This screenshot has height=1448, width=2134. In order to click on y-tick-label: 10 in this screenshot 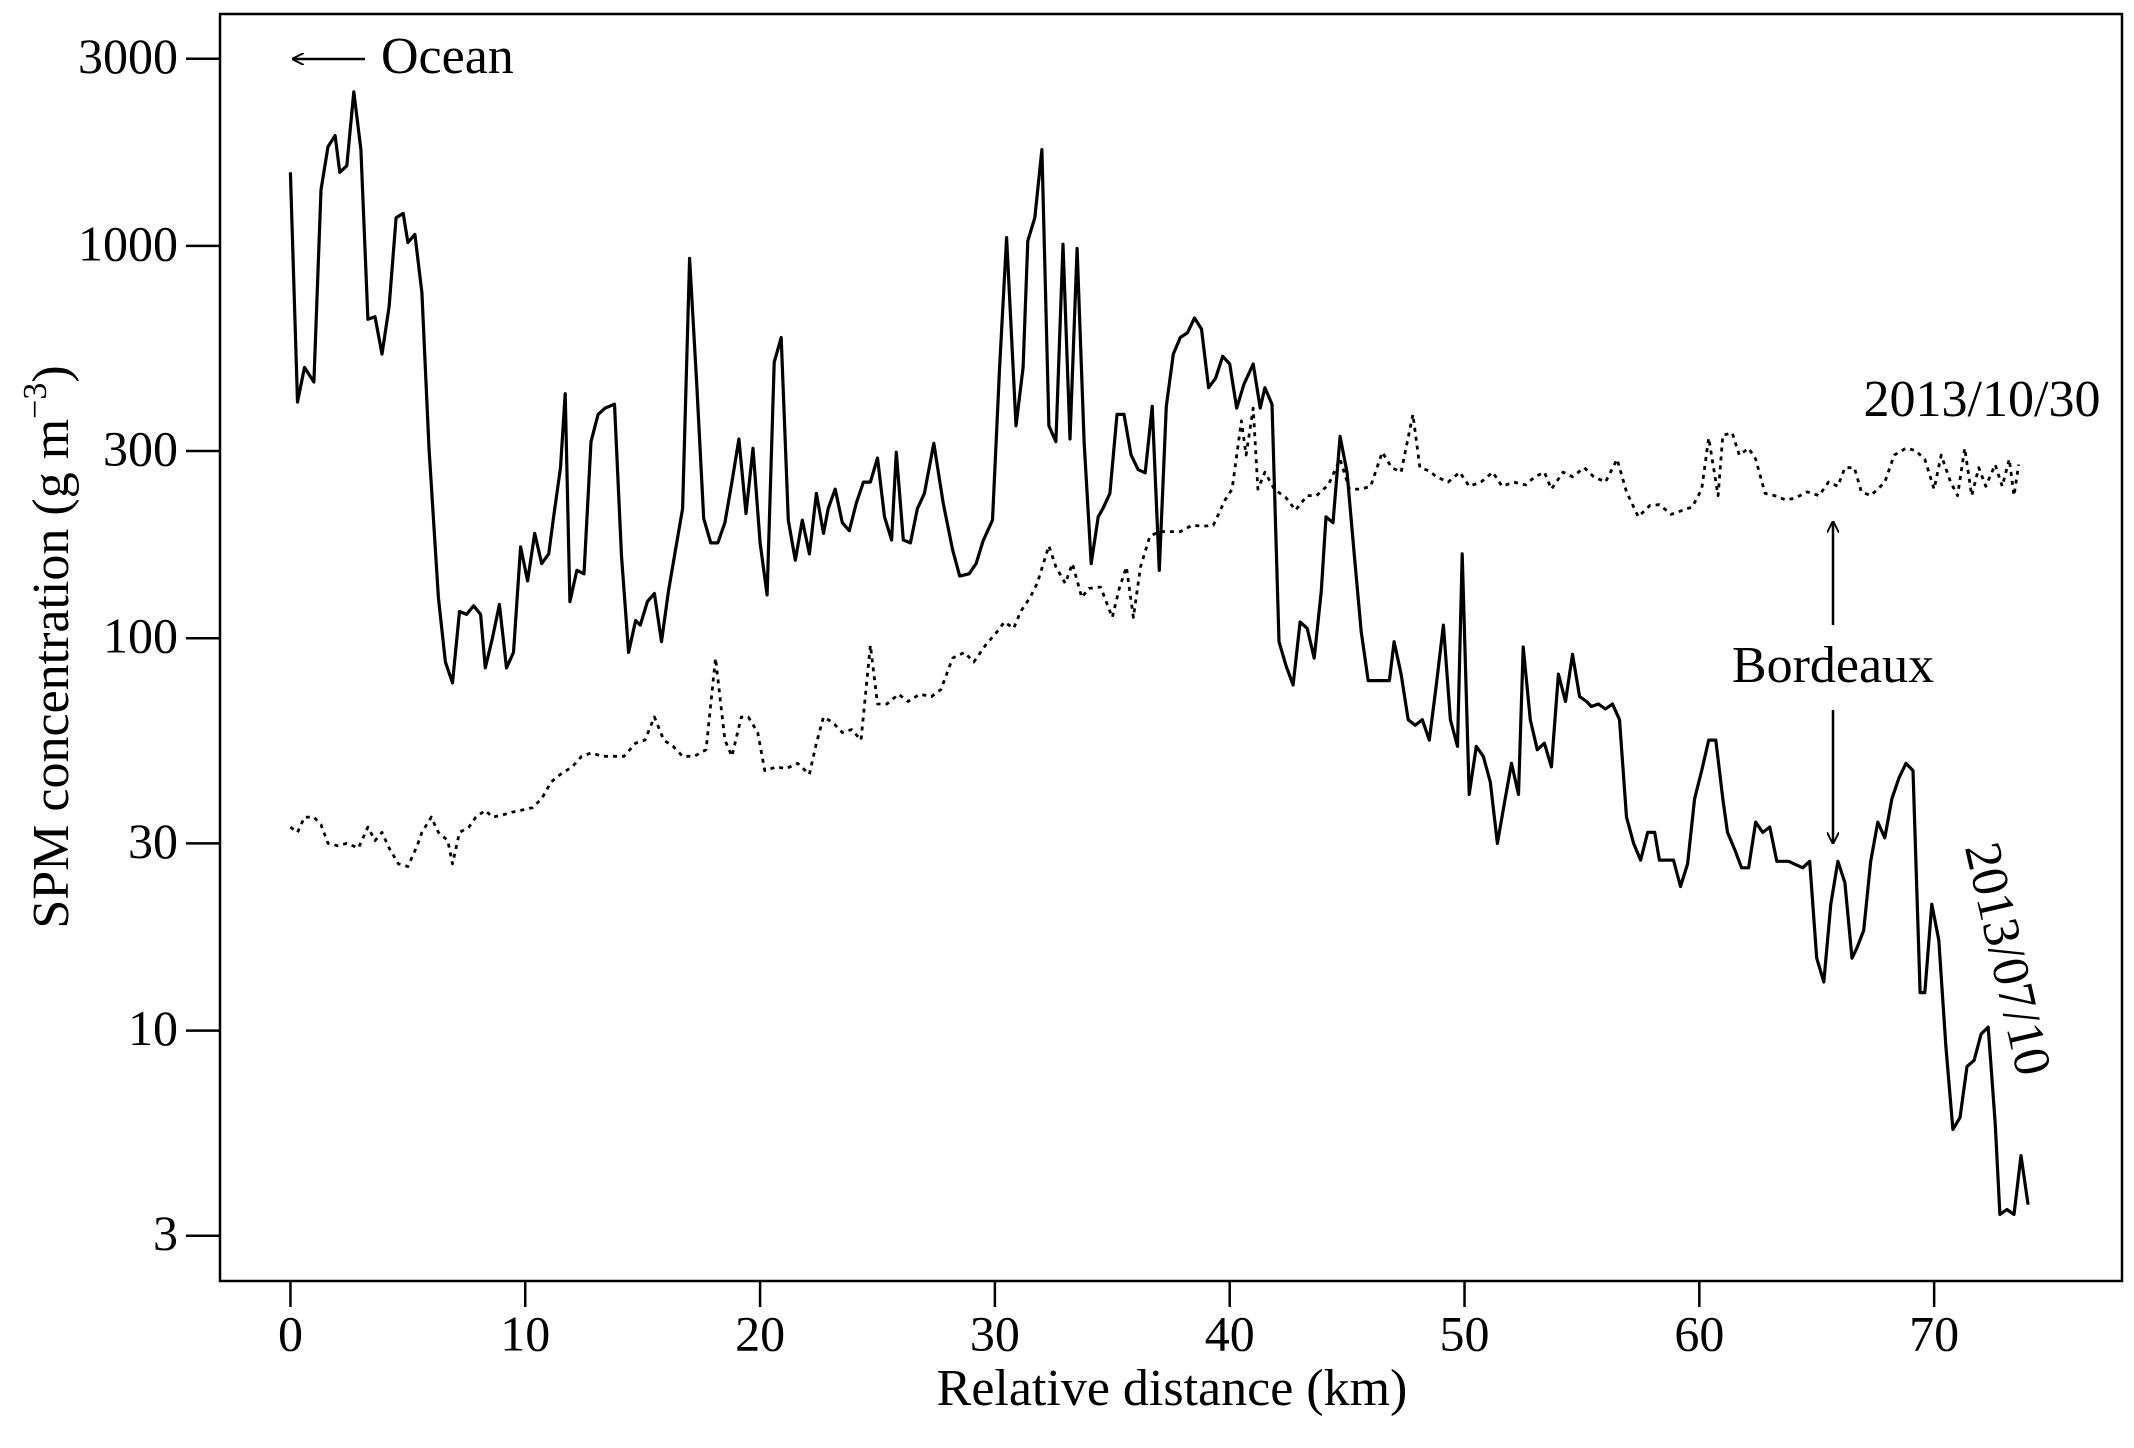, I will do `click(153, 1028)`.